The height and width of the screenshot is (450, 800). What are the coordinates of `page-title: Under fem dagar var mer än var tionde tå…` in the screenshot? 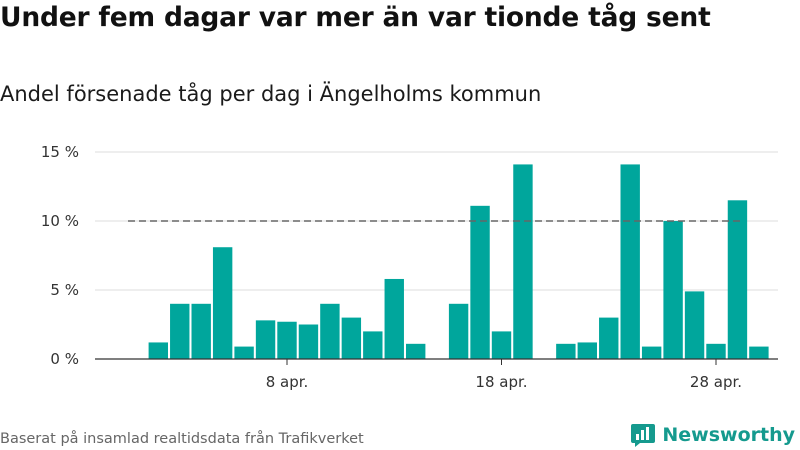 It's located at (355, 17).